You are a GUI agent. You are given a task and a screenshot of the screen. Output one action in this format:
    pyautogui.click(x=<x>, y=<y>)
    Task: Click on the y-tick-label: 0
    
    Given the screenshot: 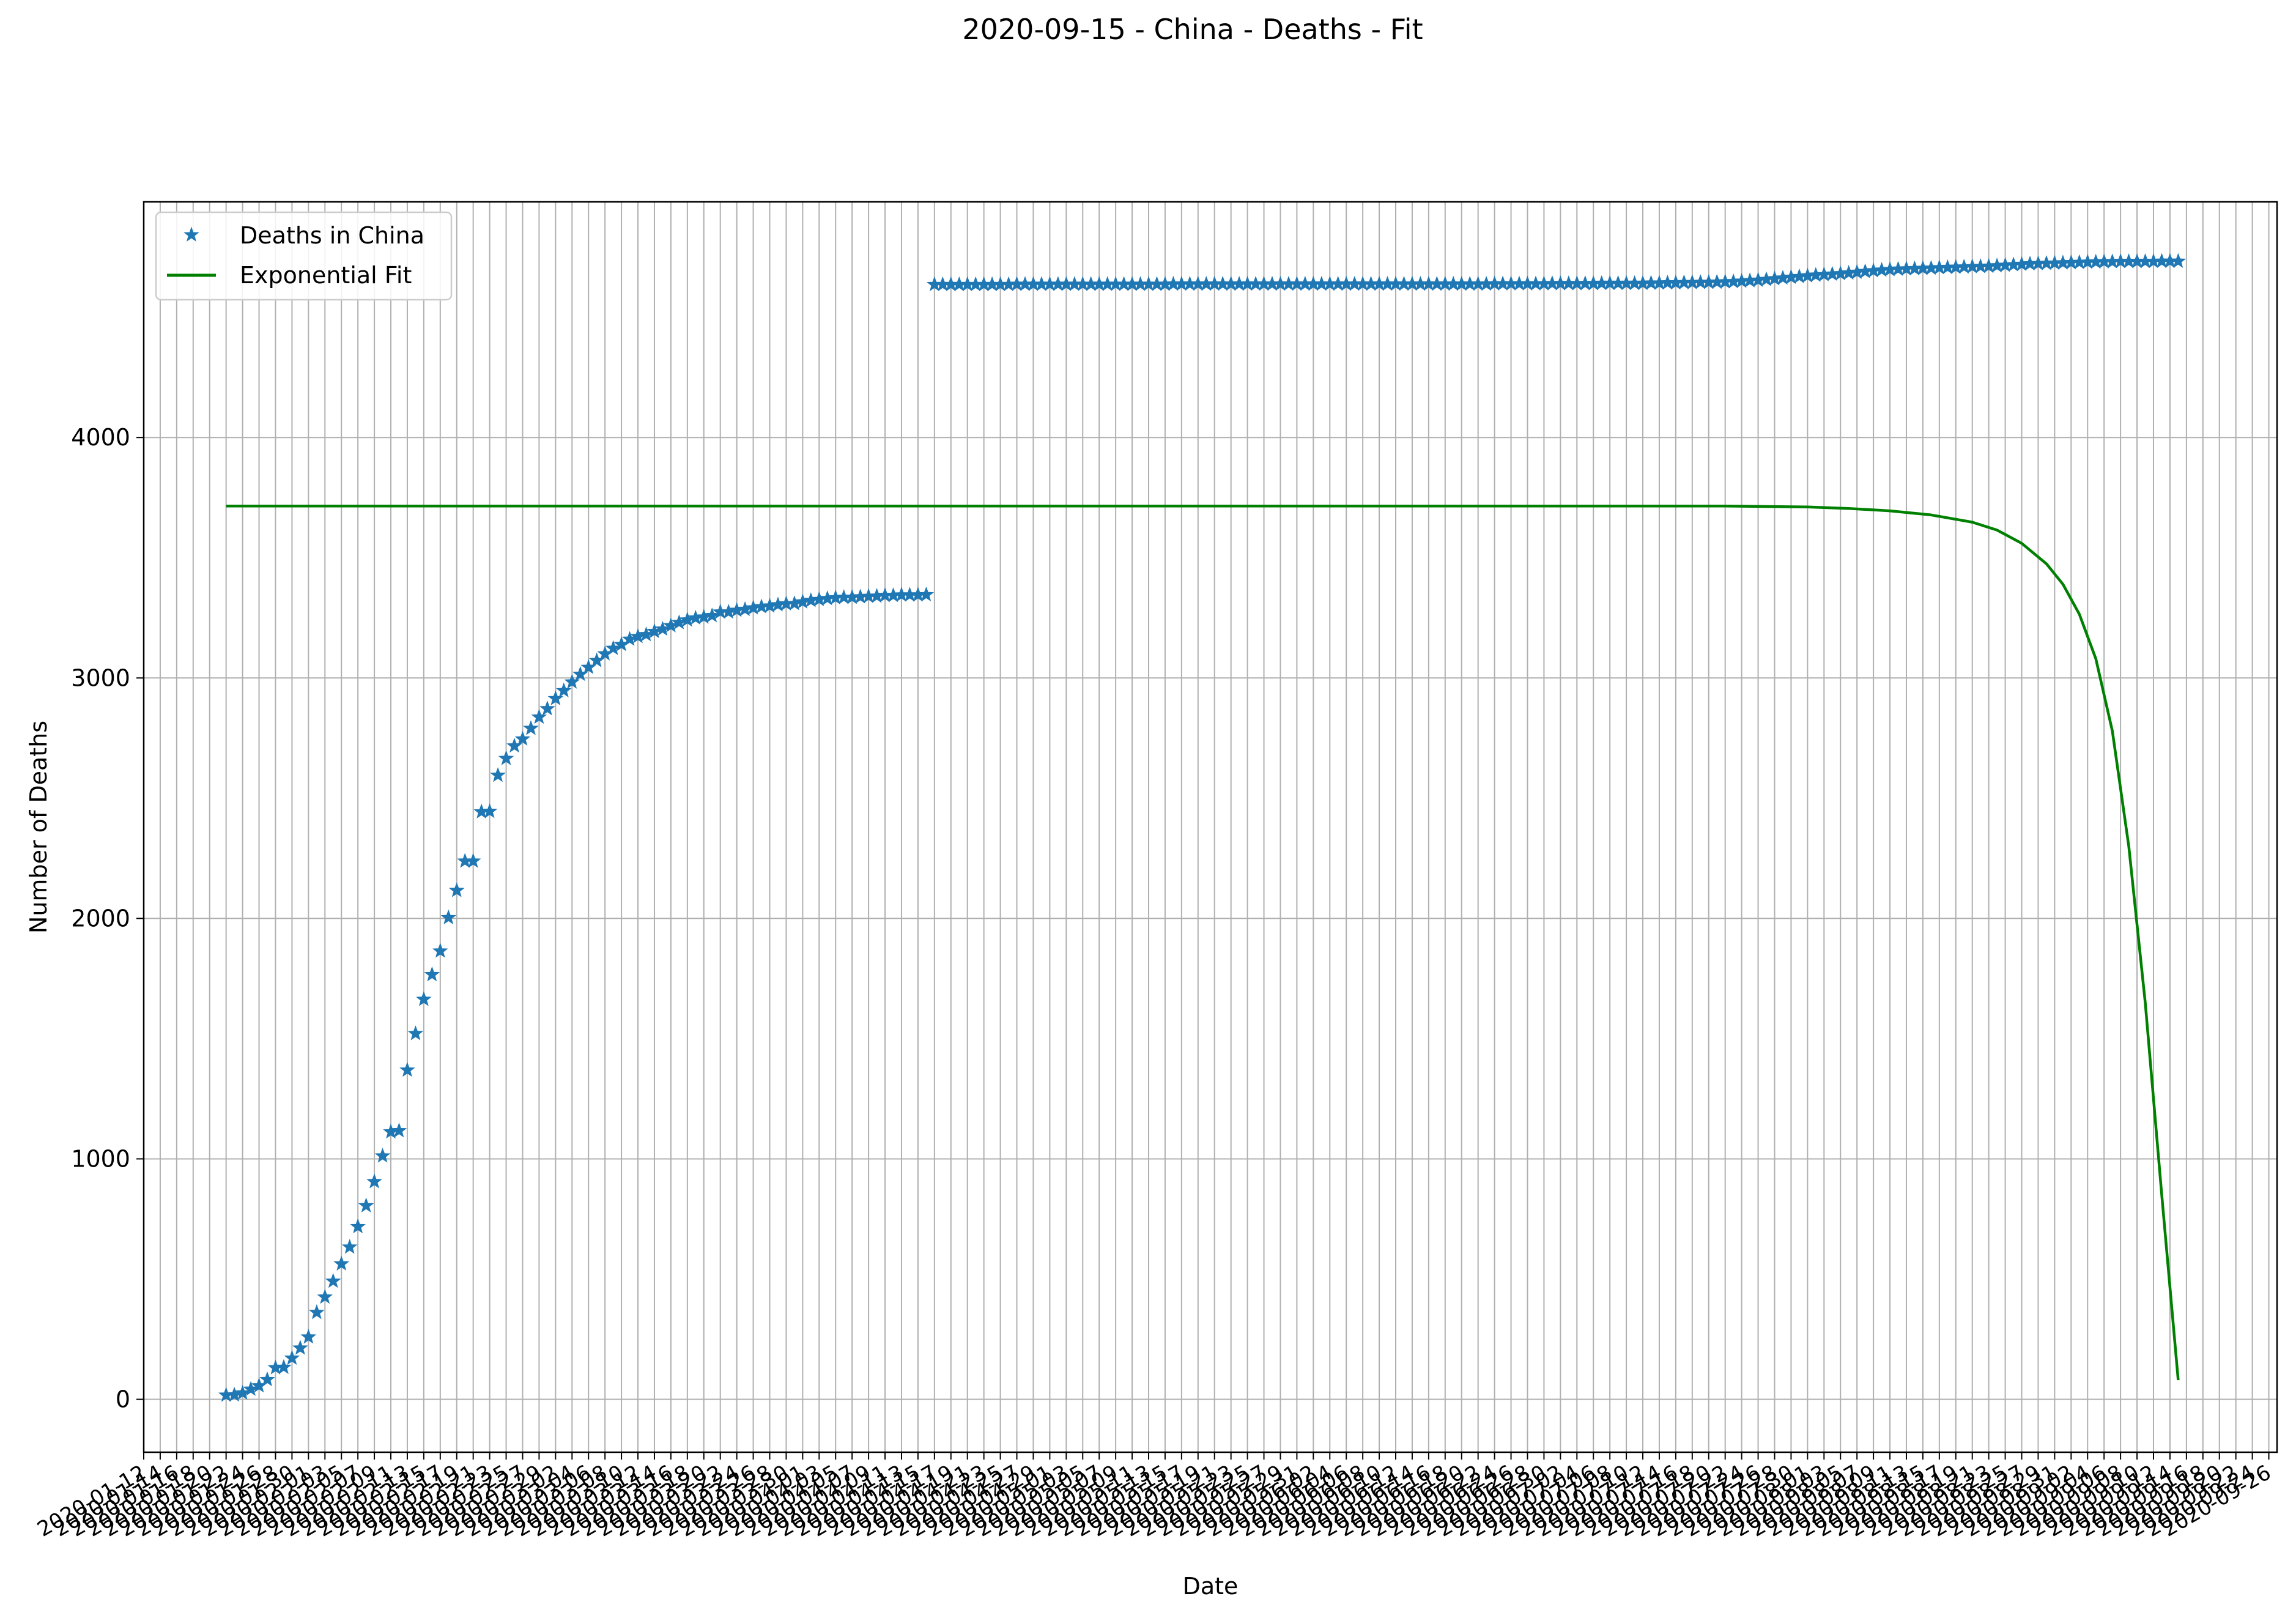 What is the action you would take?
    pyautogui.click(x=123, y=1399)
    